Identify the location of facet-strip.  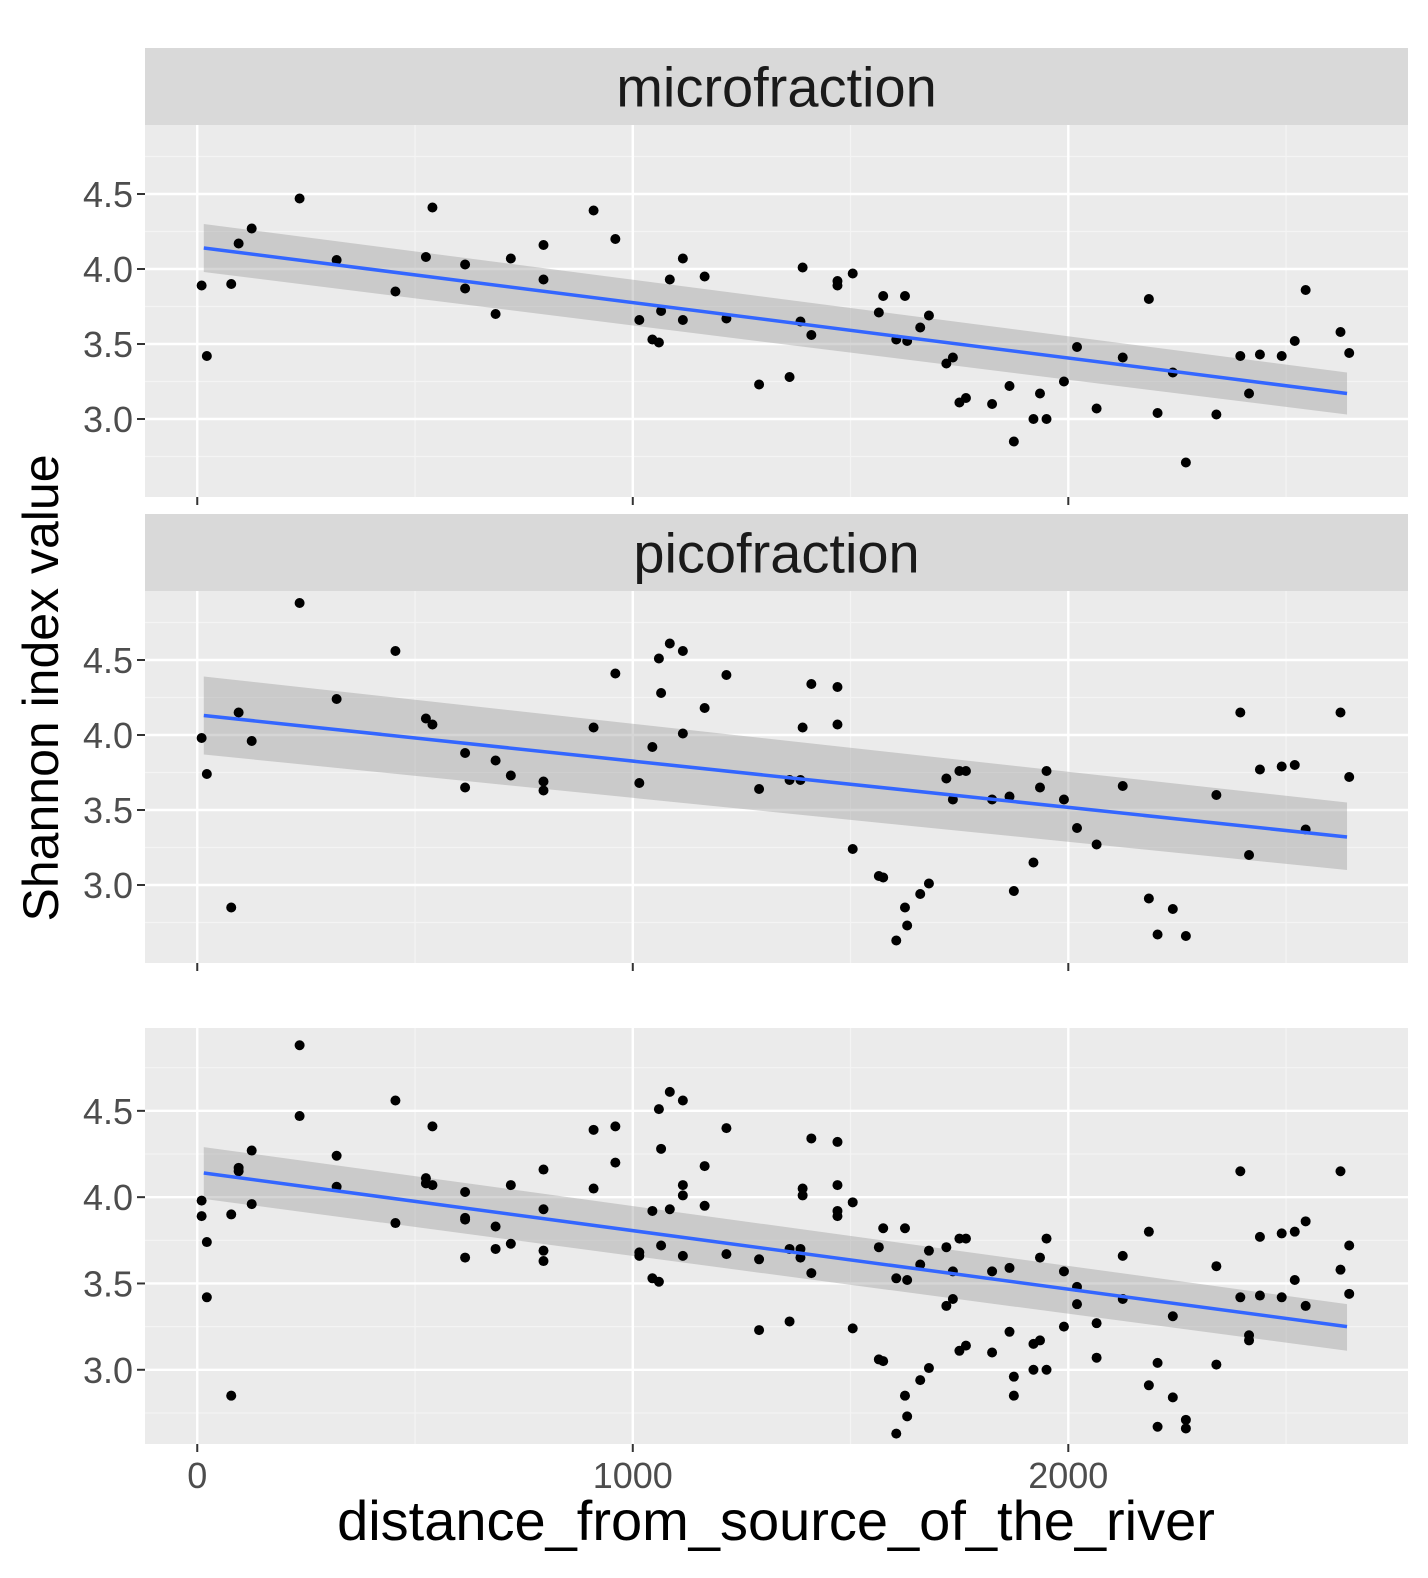
(776, 552).